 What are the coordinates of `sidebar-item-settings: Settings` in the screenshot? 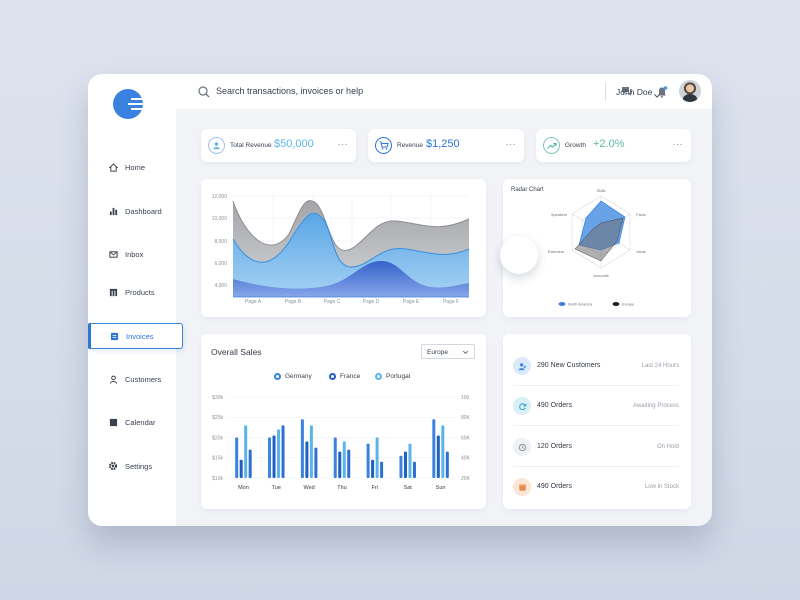 It's located at (135, 466).